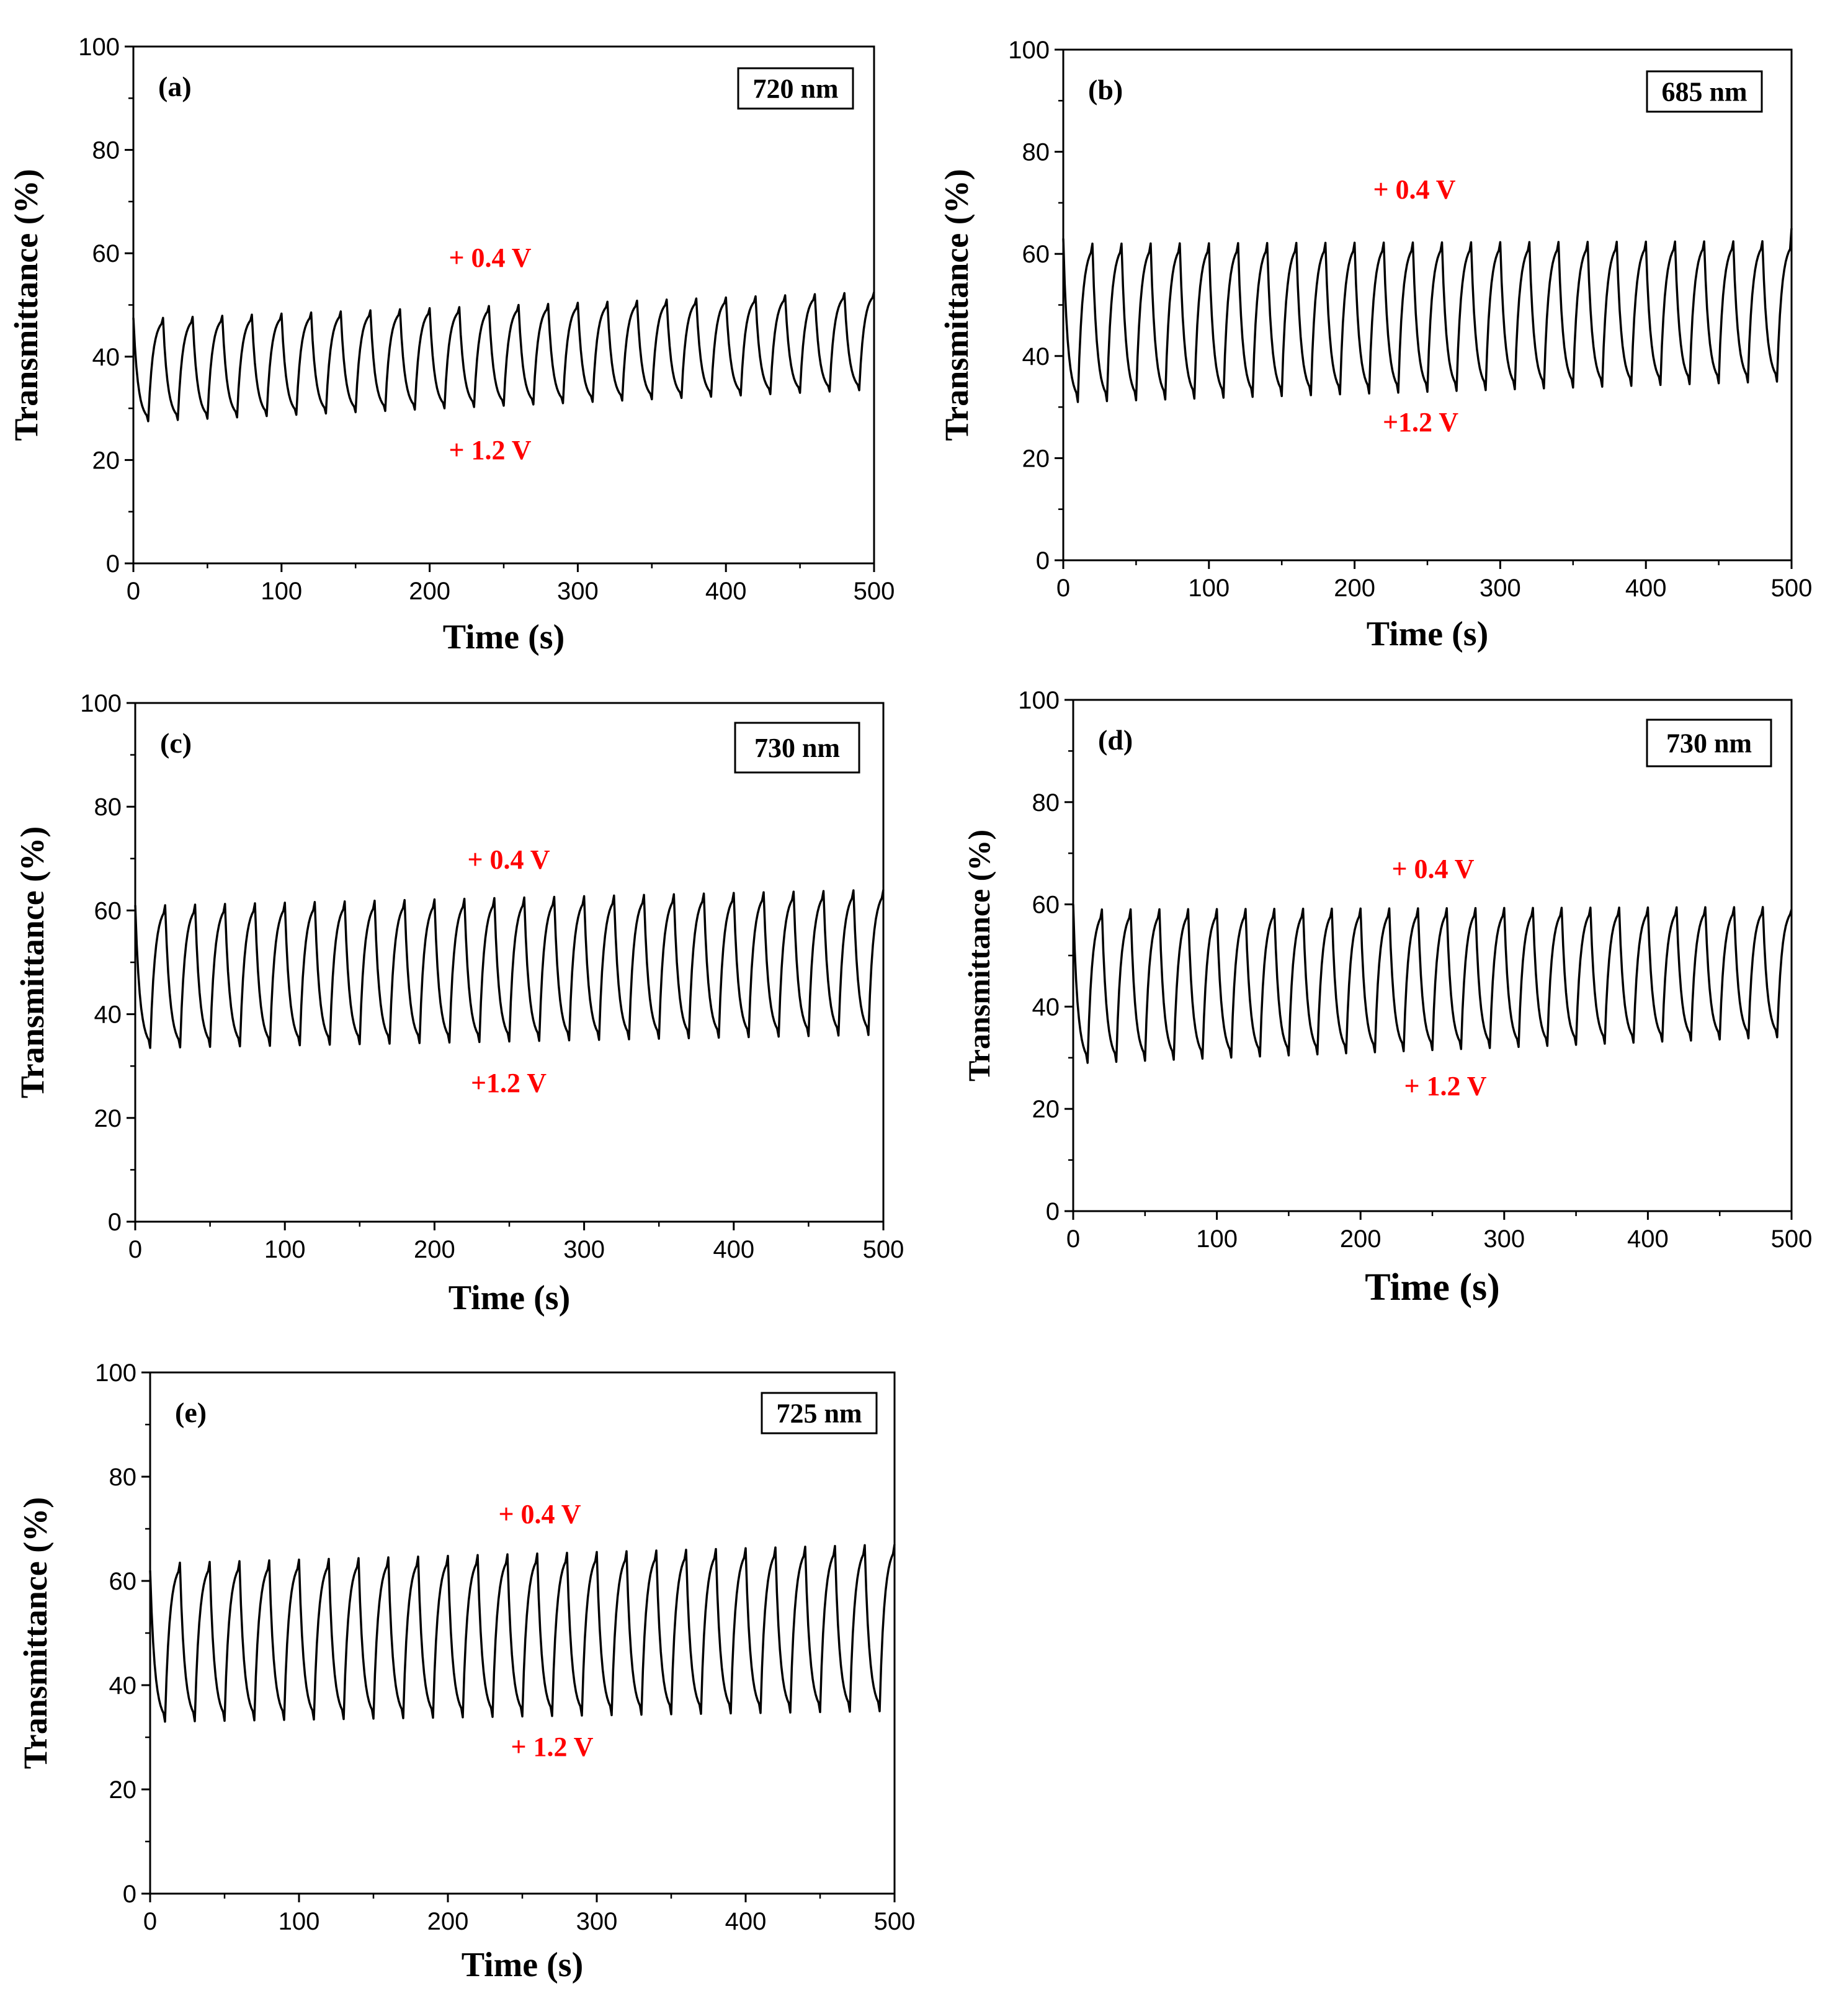  I want to click on wavelength-label: 725 nm, so click(819, 1414).